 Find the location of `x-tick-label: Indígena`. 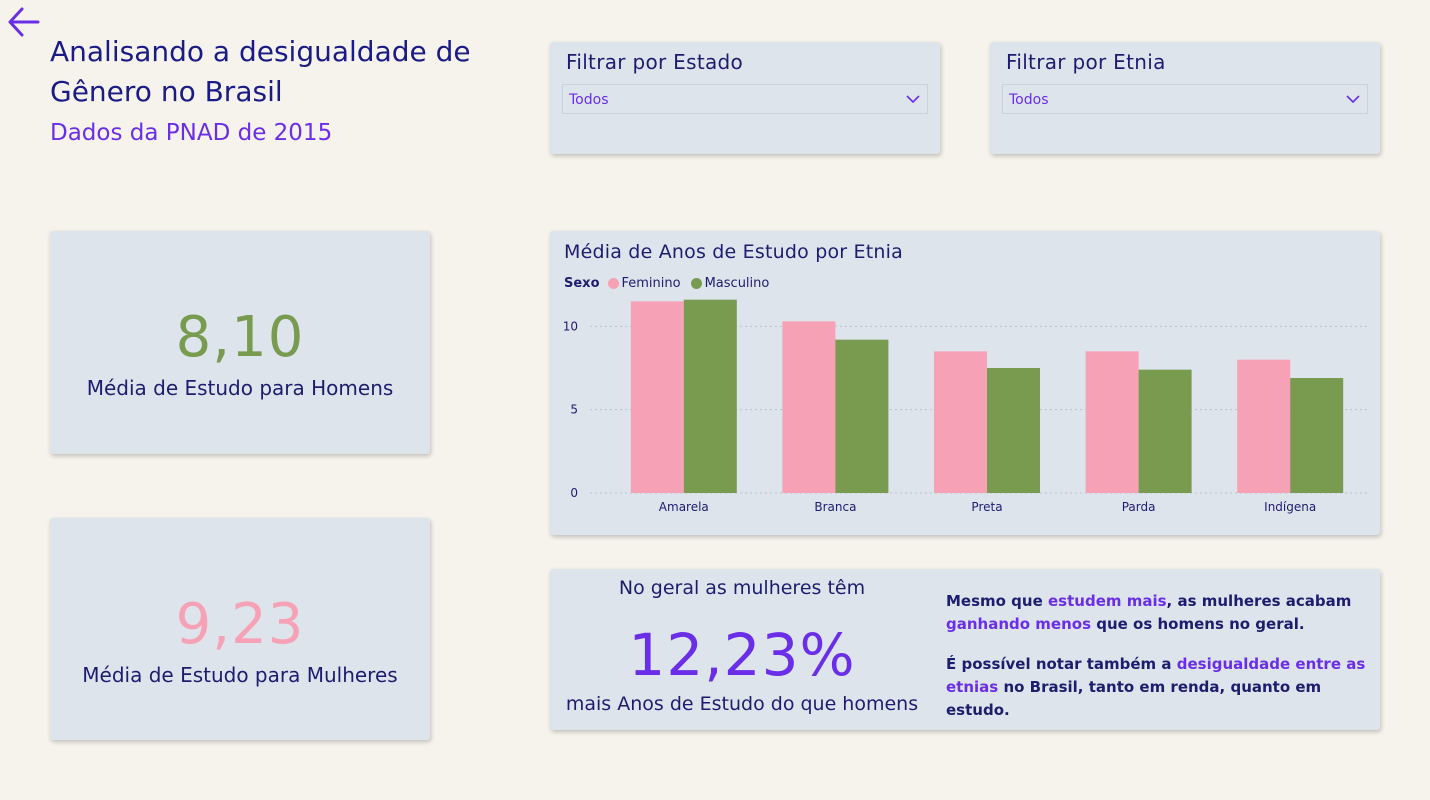

x-tick-label: Indígena is located at coordinates (1290, 507).